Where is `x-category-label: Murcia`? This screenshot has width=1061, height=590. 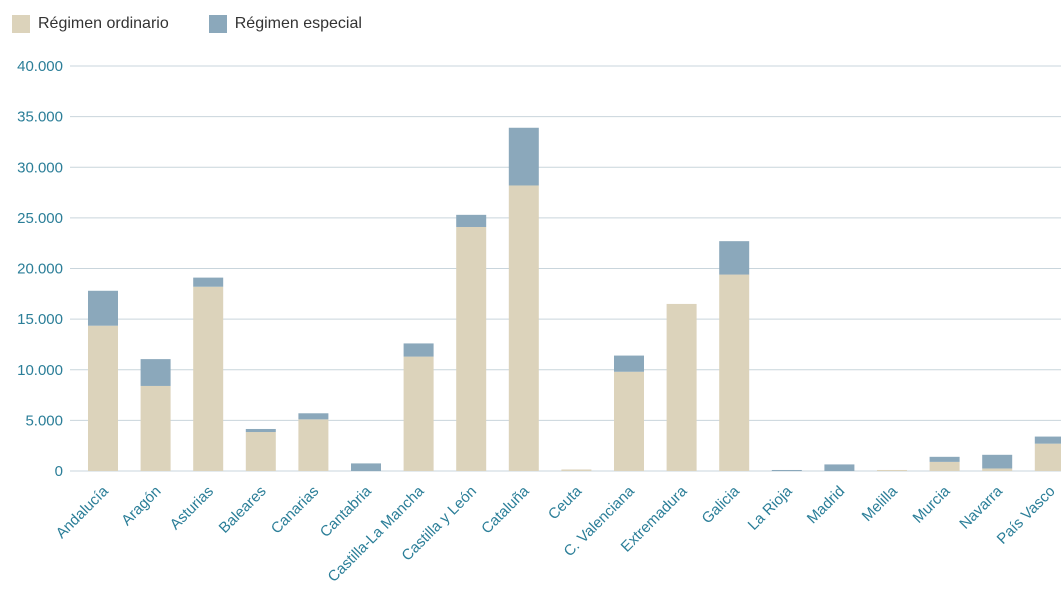 x-category-label: Murcia is located at coordinates (932, 504).